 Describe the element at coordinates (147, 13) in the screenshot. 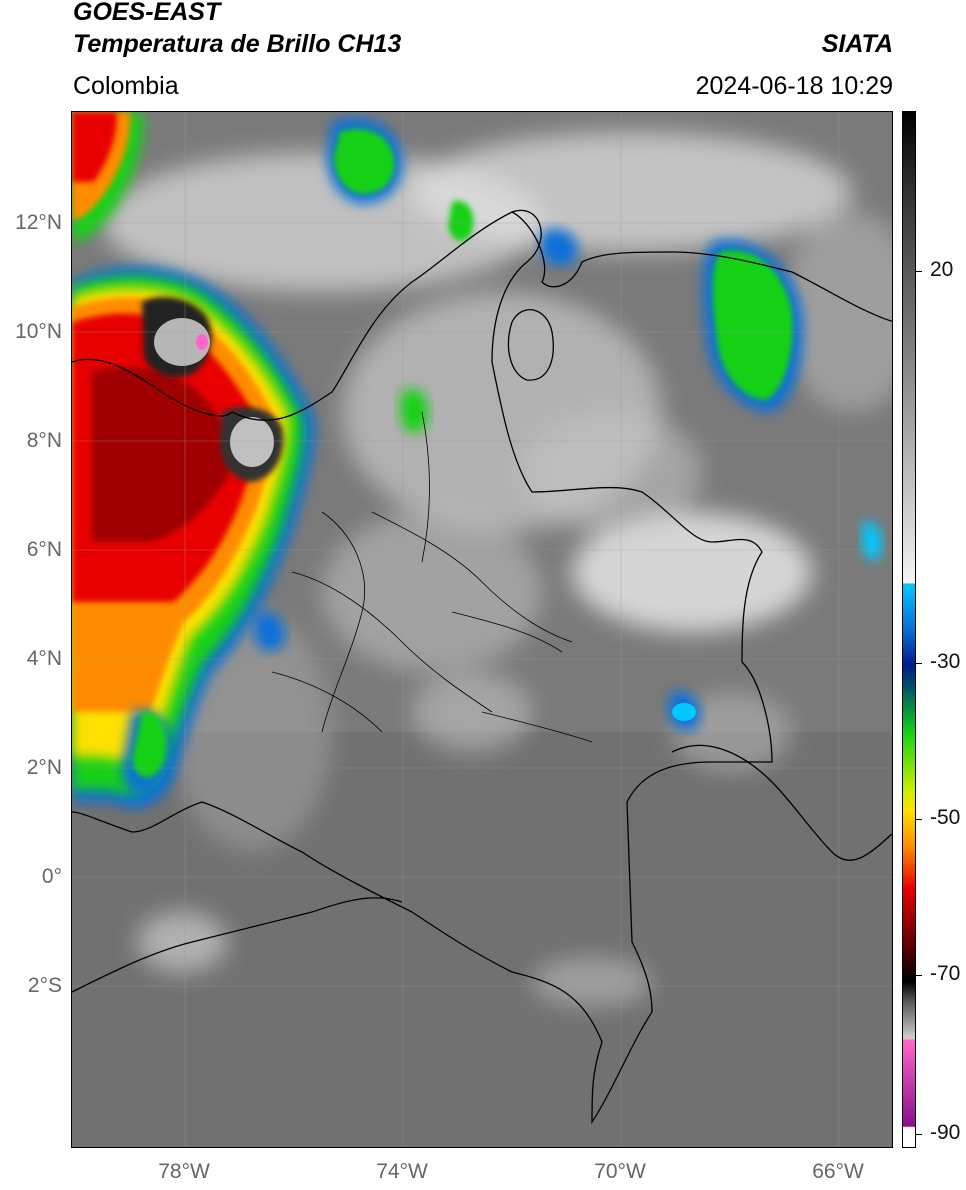

I see `satellite-title: GOES-EAST` at that location.